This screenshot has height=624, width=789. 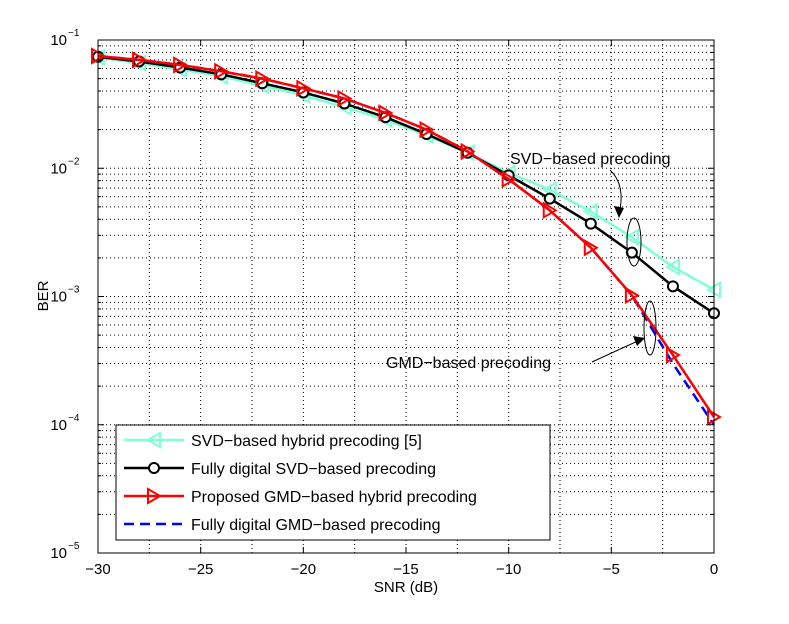 What do you see at coordinates (650, 328) in the screenshot?
I see `annotation-gmd-ellipse` at bounding box center [650, 328].